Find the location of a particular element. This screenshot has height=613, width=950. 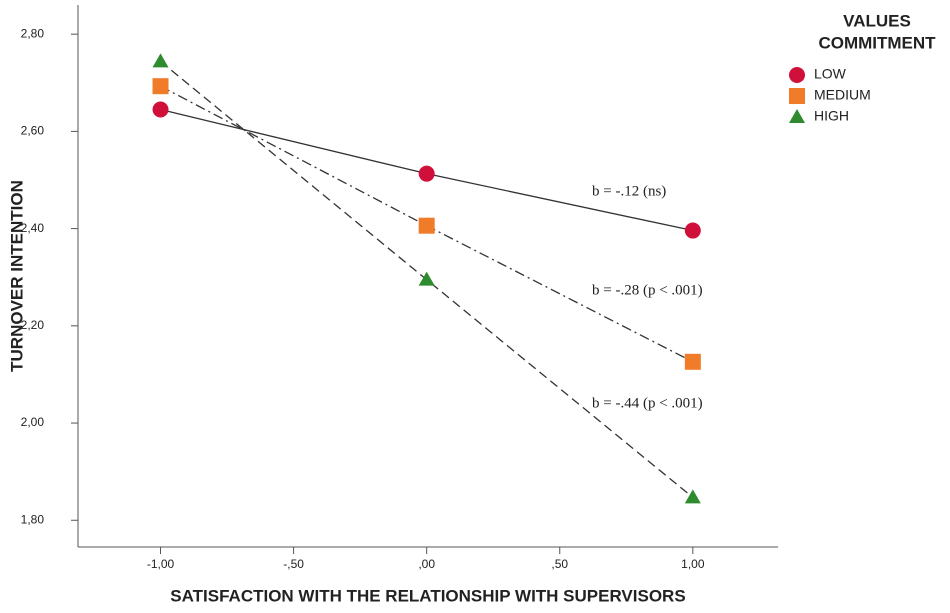

x-tick-label: -,50 is located at coordinates (293, 564).